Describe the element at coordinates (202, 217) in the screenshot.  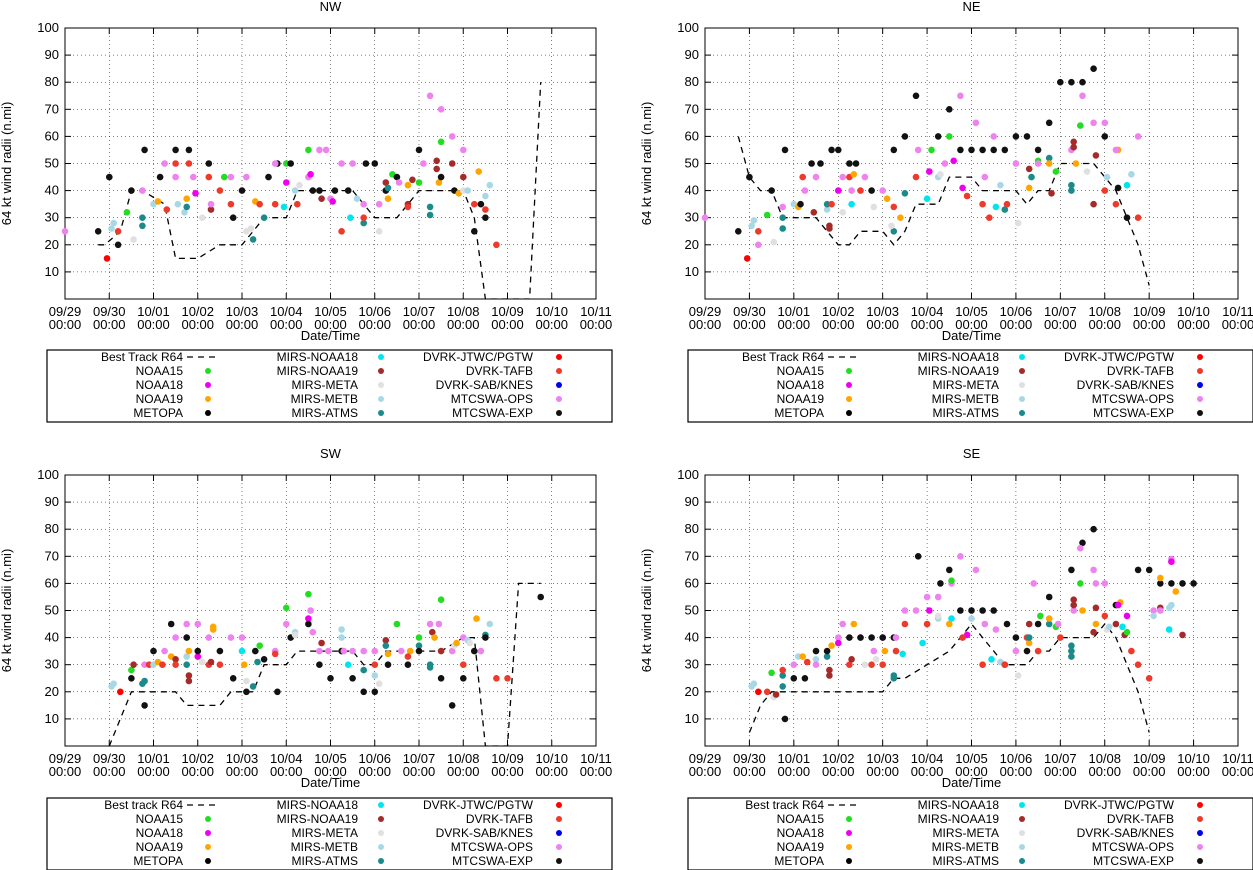
I see `point-mirs-meta` at that location.